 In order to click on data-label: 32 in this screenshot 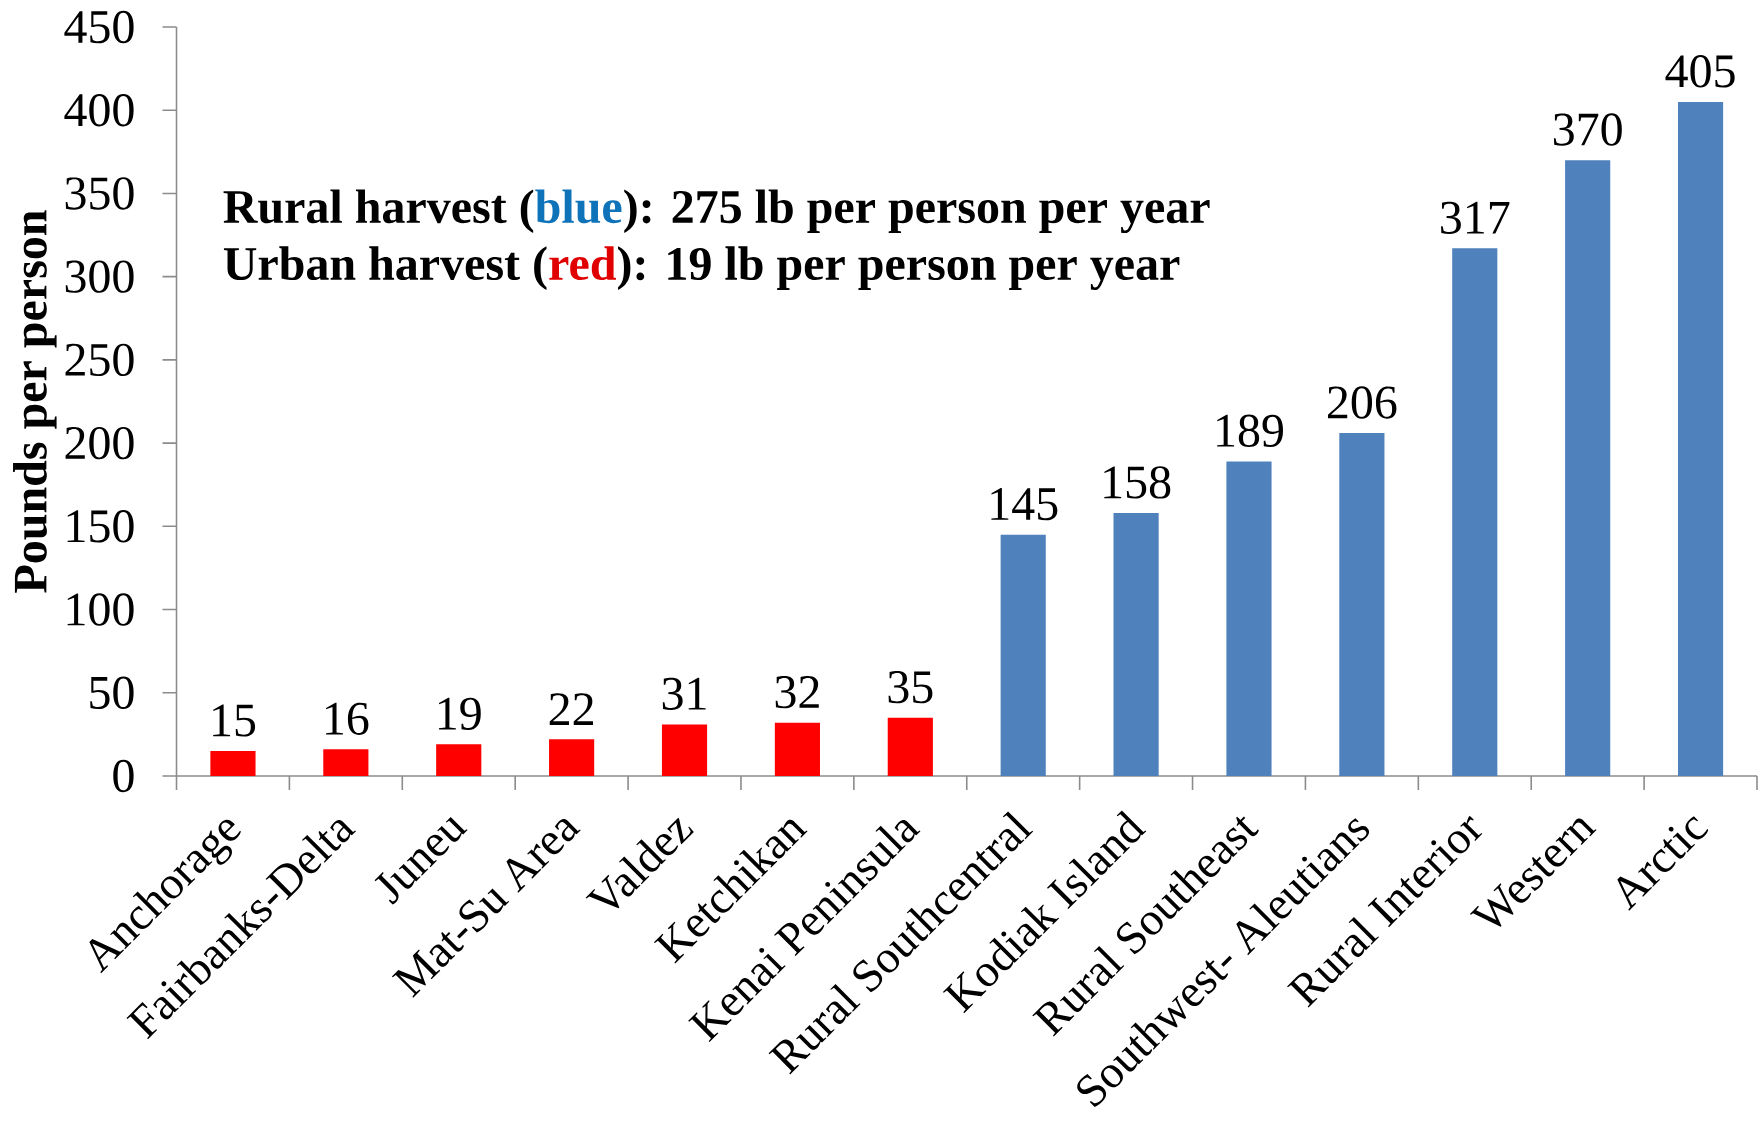, I will do `click(797, 692)`.